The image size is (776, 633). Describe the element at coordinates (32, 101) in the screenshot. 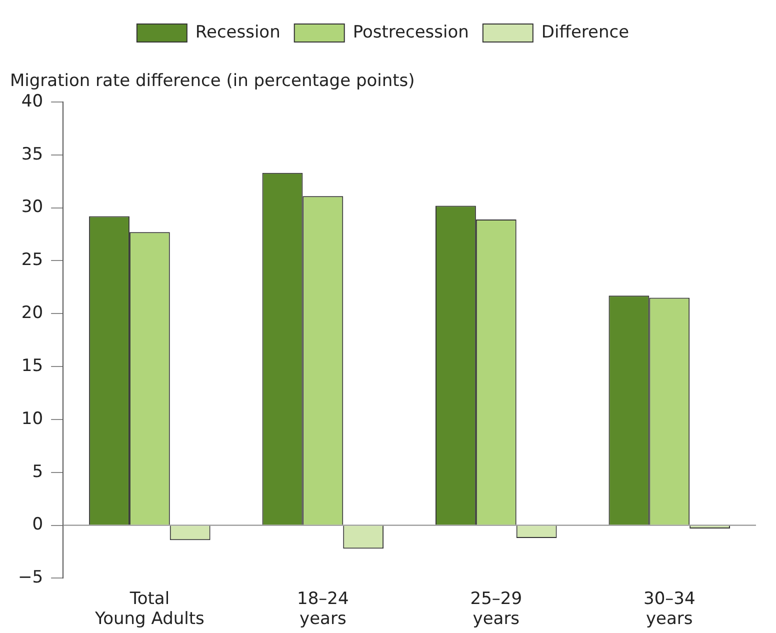

I see `y-tick-label: 40` at that location.